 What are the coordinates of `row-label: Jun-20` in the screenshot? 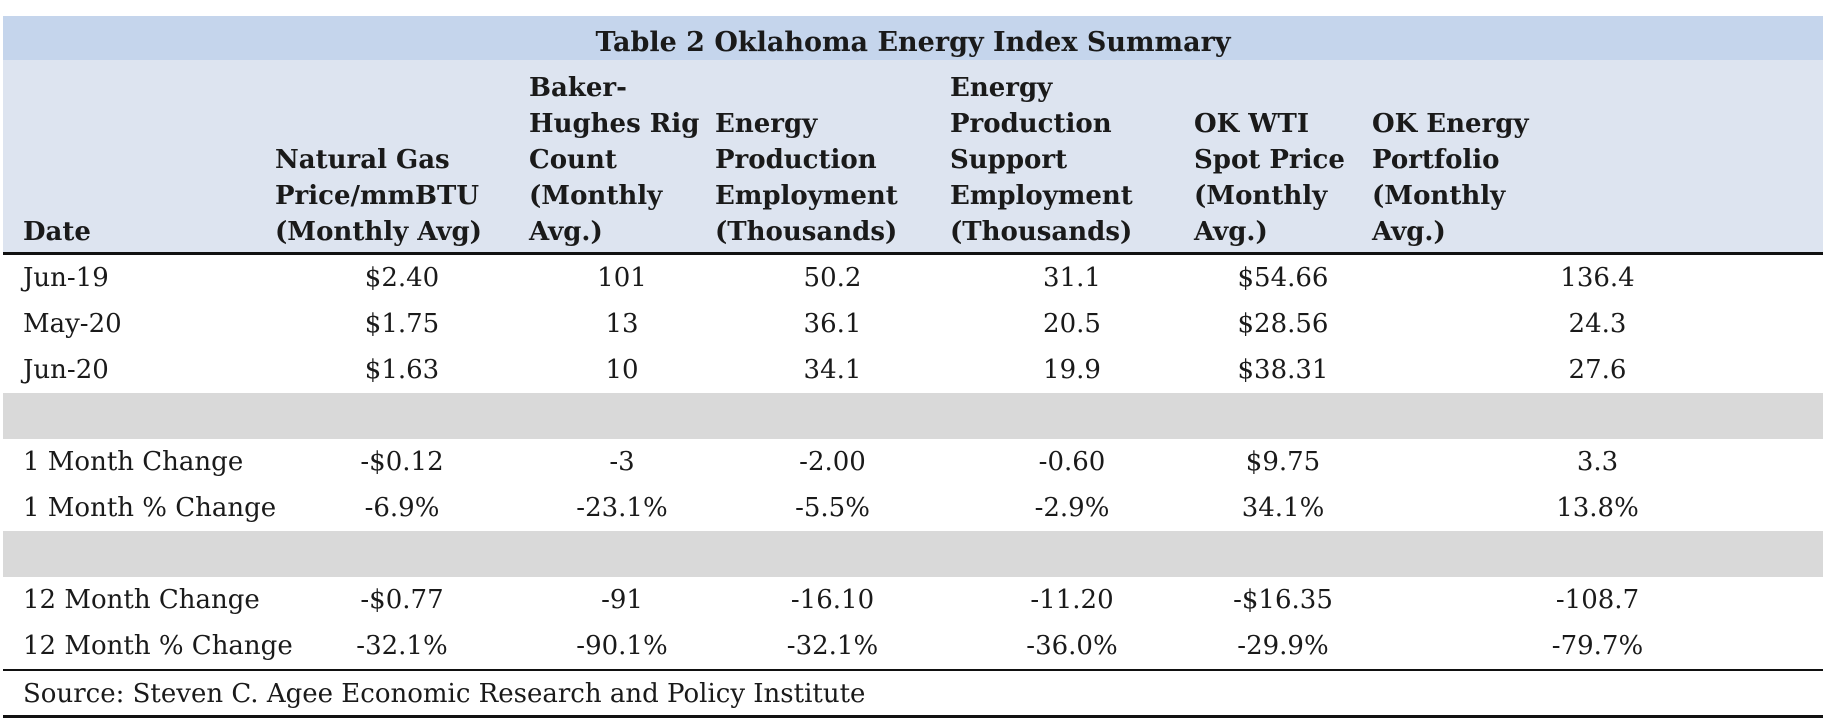 It's located at (66, 369).